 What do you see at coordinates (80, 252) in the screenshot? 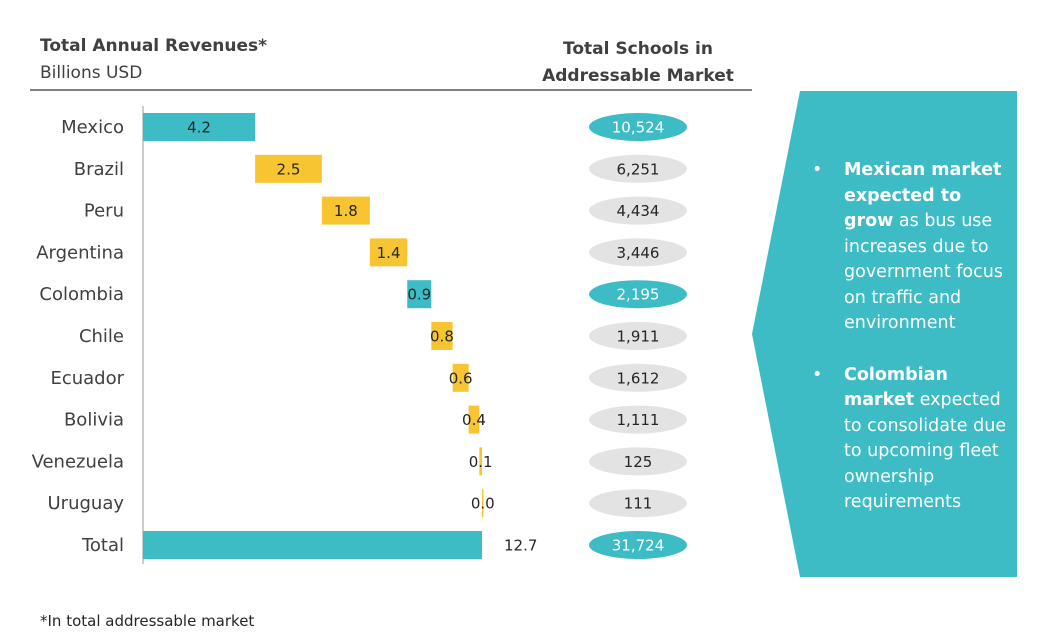
I see `category-label-argentina: Argentina` at bounding box center [80, 252].